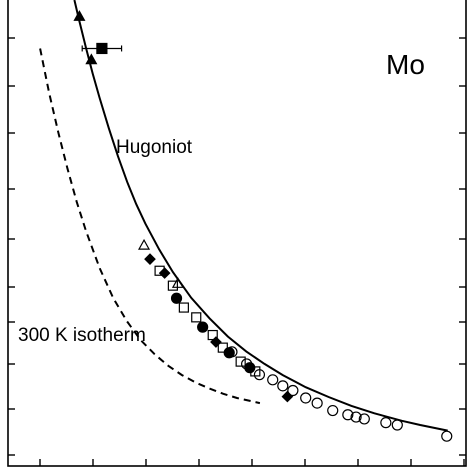  Describe the element at coordinates (154, 147) in the screenshot. I see `hugoniot-label: Hugoniot` at that location.